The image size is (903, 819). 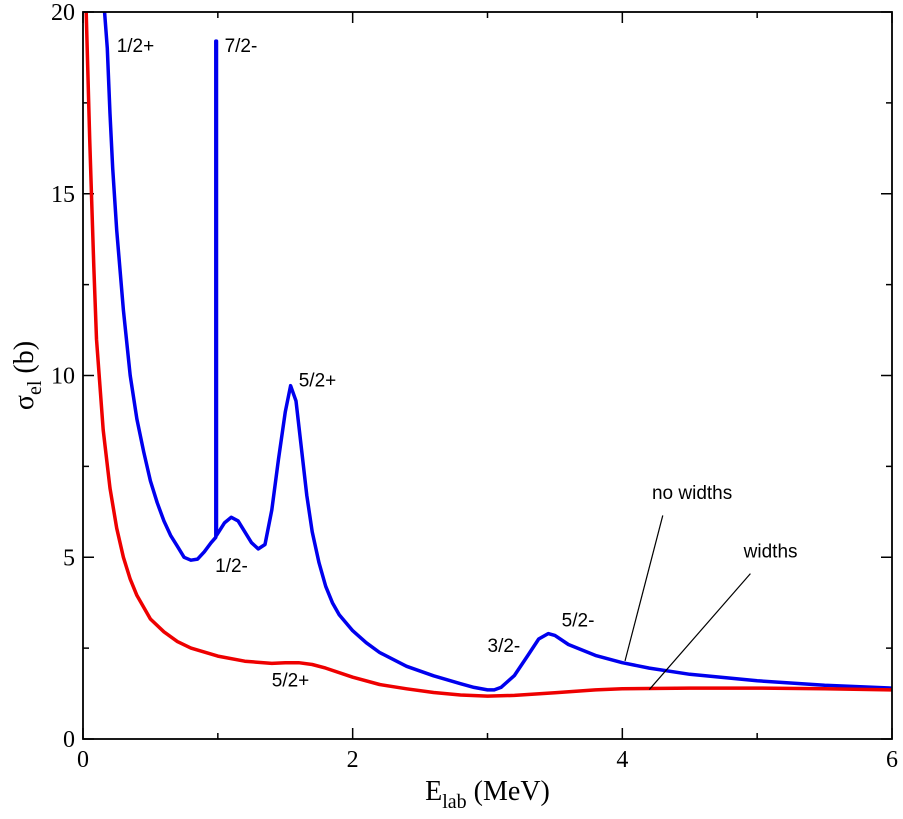 I want to click on x-tick-label: 6, so click(x=892, y=760).